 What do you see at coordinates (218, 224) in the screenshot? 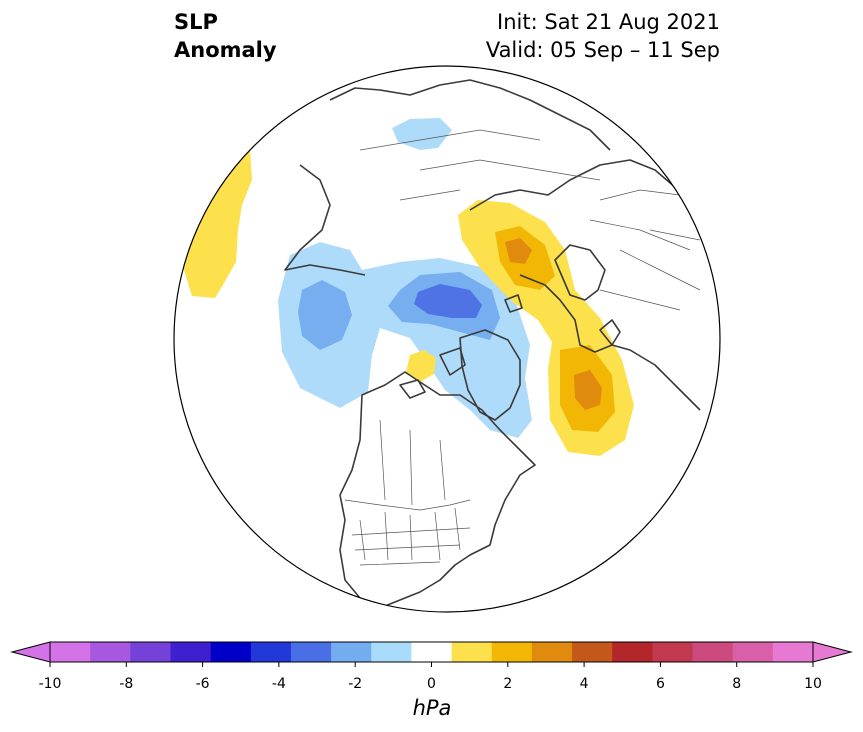
I see `positive-anomaly-pacific` at bounding box center [218, 224].